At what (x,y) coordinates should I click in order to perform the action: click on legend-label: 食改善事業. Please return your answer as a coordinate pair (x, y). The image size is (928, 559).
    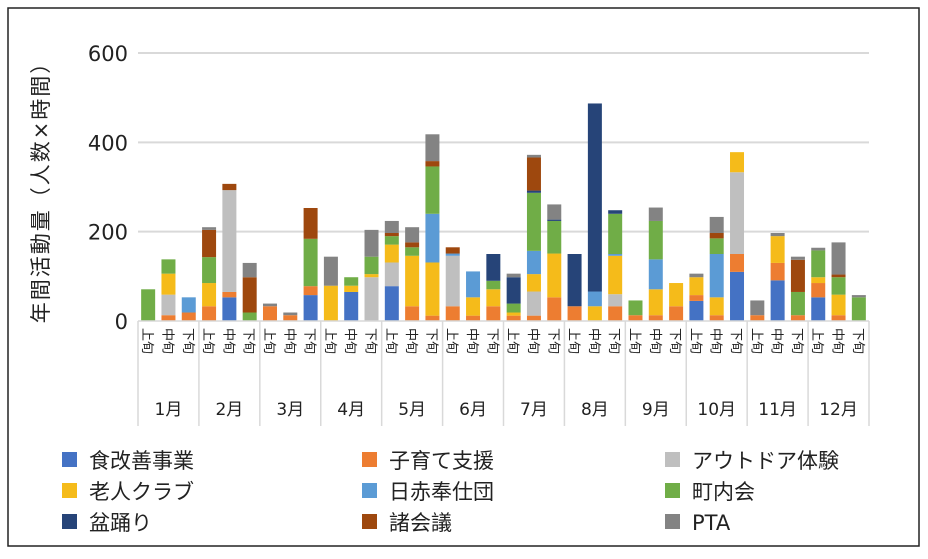
    Looking at the image, I should click on (141, 461).